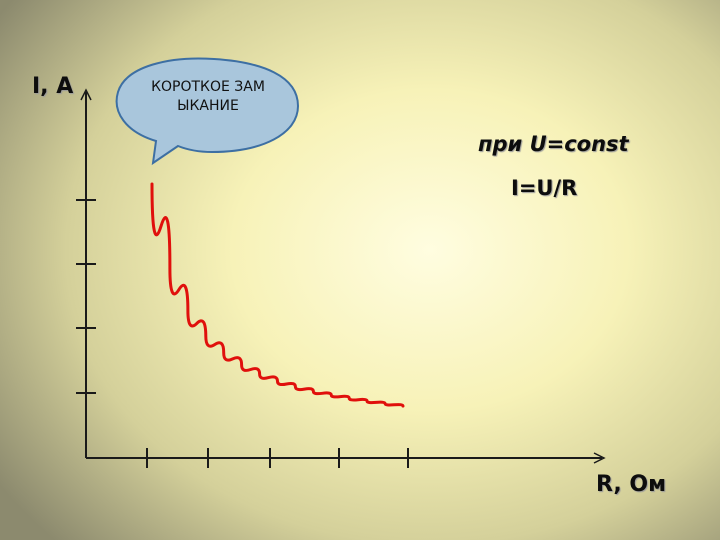  I want to click on y-axis-label: I, A, so click(53, 86).